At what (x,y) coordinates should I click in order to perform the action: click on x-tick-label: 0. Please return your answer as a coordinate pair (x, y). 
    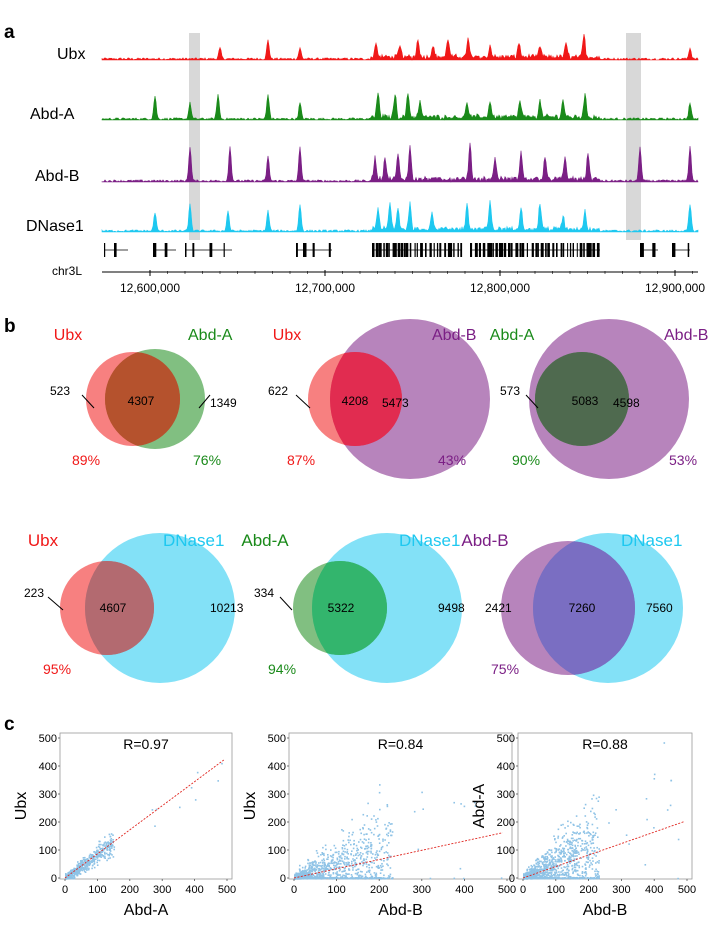
    Looking at the image, I should click on (65, 890).